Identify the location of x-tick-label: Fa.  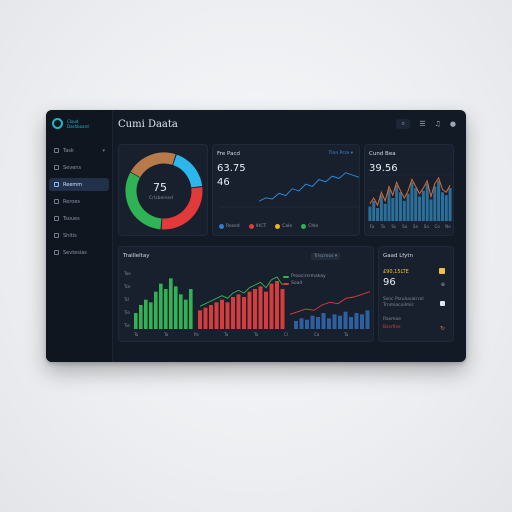
(372, 226).